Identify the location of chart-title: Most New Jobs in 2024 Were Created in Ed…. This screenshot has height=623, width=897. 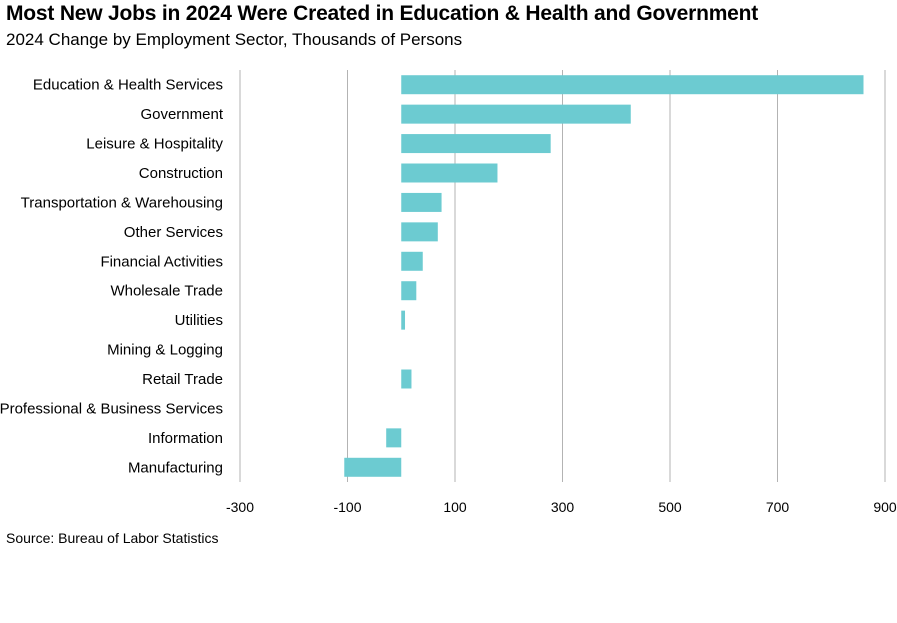
(382, 13).